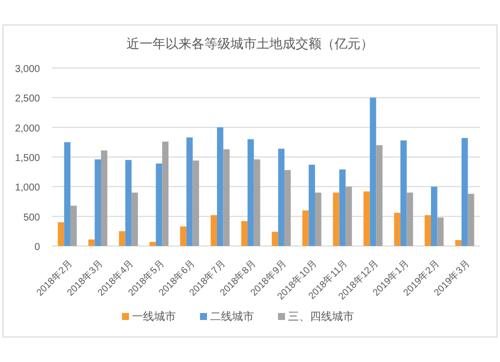 The image size is (500, 362). Describe the element at coordinates (27, 69) in the screenshot. I see `y-tick-label: 3,000` at that location.